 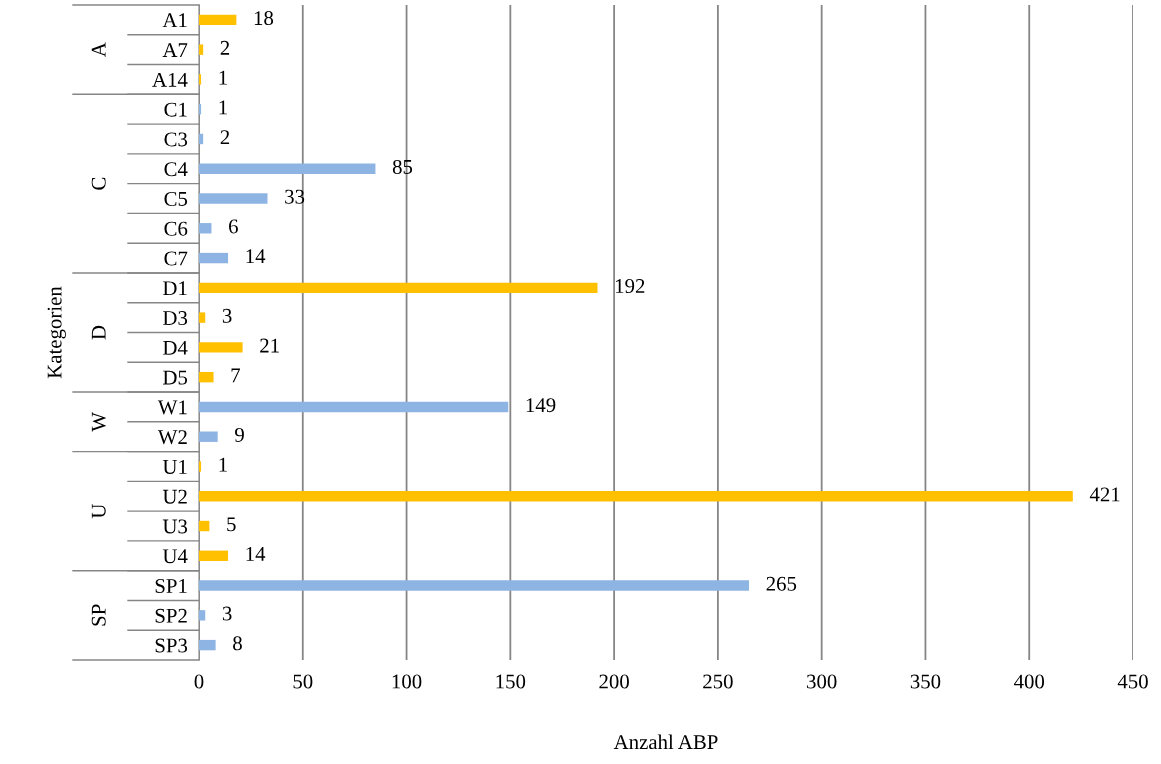 What do you see at coordinates (233, 226) in the screenshot?
I see `data-label: 6` at bounding box center [233, 226].